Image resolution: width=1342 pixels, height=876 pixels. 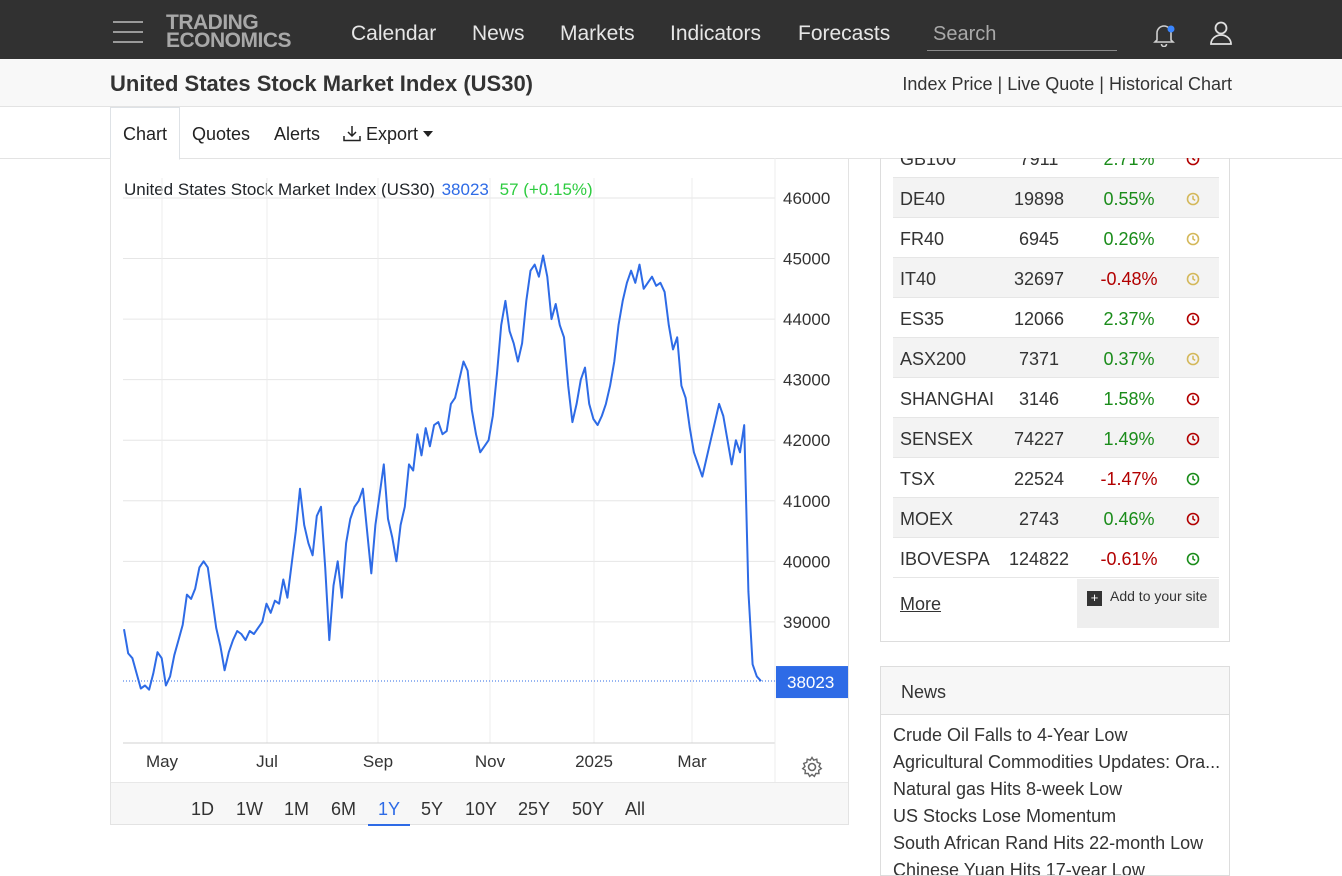 I want to click on market-row: TSX 22524 -1.47%, so click(x=1056, y=478).